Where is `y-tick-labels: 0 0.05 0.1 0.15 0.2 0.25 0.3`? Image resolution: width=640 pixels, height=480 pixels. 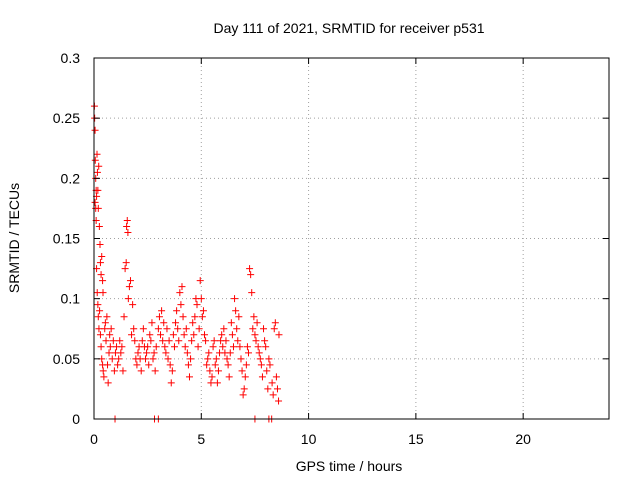
y-tick-labels: 0 0.05 0.1 0.15 0.2 0.25 0.3 is located at coordinates (66, 238).